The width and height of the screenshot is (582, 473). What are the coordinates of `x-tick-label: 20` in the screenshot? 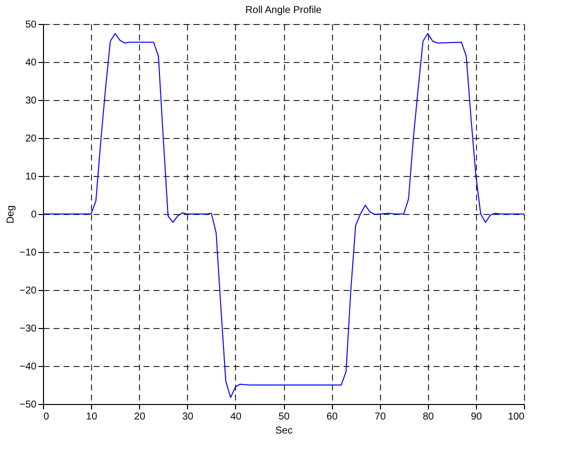 It's located at (140, 417).